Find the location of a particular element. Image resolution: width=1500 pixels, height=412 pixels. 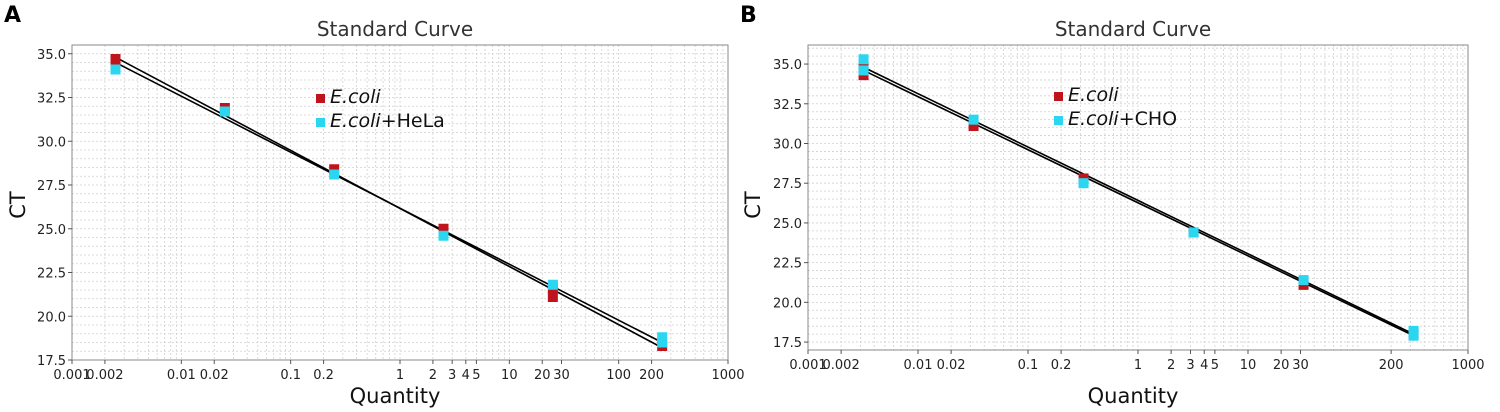

panel-letter: B is located at coordinates (748, 15).